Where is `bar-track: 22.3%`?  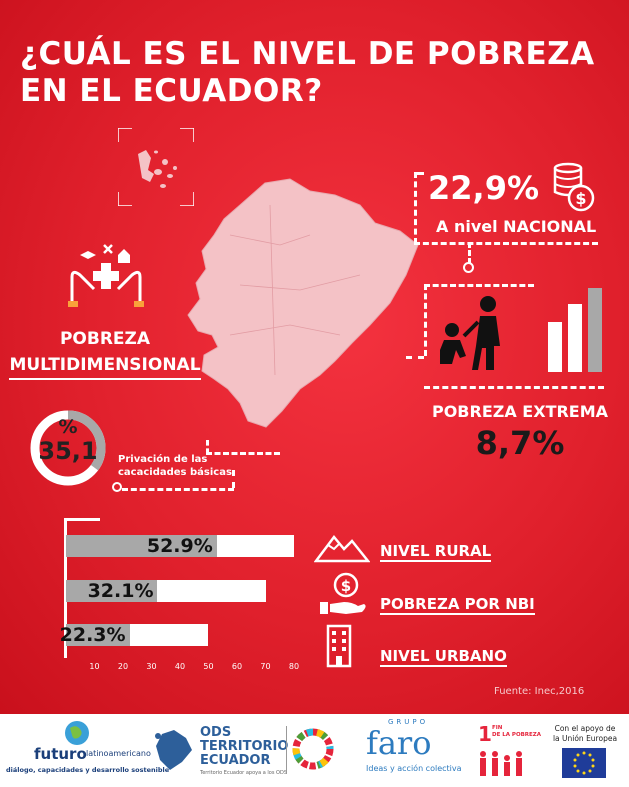
bar-track: 22.3% is located at coordinates (134, 635).